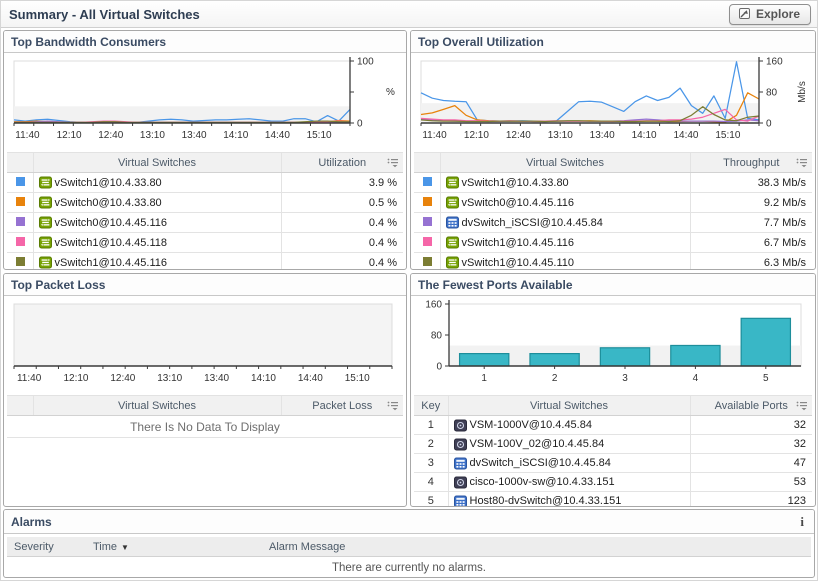 The image size is (818, 581). I want to click on switch-name: Host80-dvSwitch@10.4.33.151, so click(545, 501).